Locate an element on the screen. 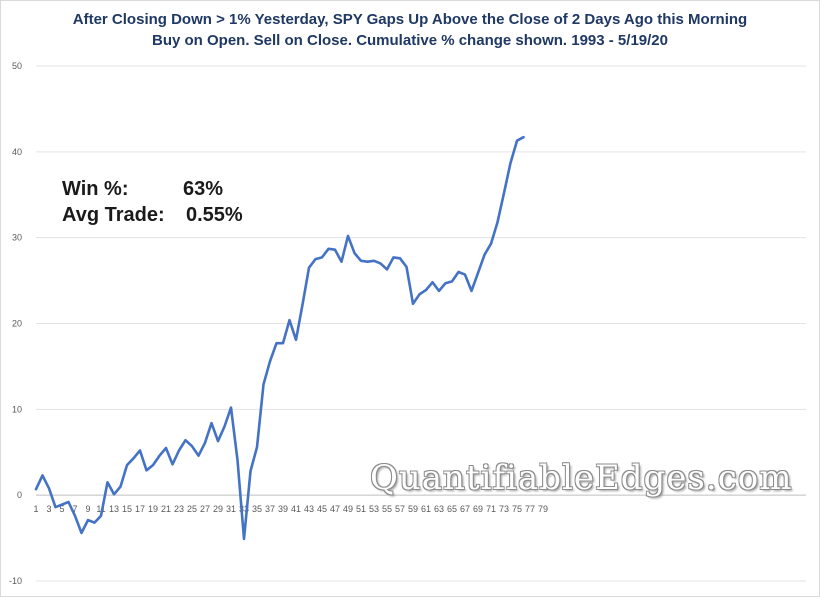  y-axis-ticks: -10 0 10 20 30 40 50 is located at coordinates (15, 323).